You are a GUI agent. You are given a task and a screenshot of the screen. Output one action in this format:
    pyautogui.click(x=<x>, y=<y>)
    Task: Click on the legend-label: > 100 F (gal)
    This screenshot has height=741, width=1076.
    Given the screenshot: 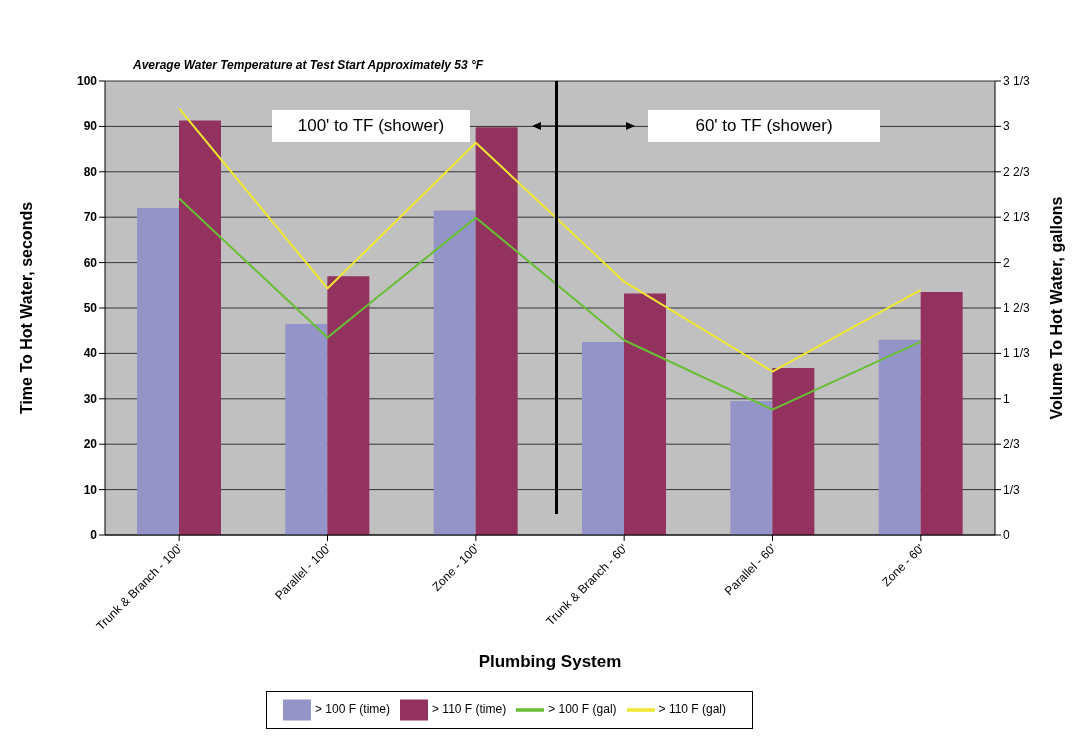 What is the action you would take?
    pyautogui.click(x=582, y=709)
    